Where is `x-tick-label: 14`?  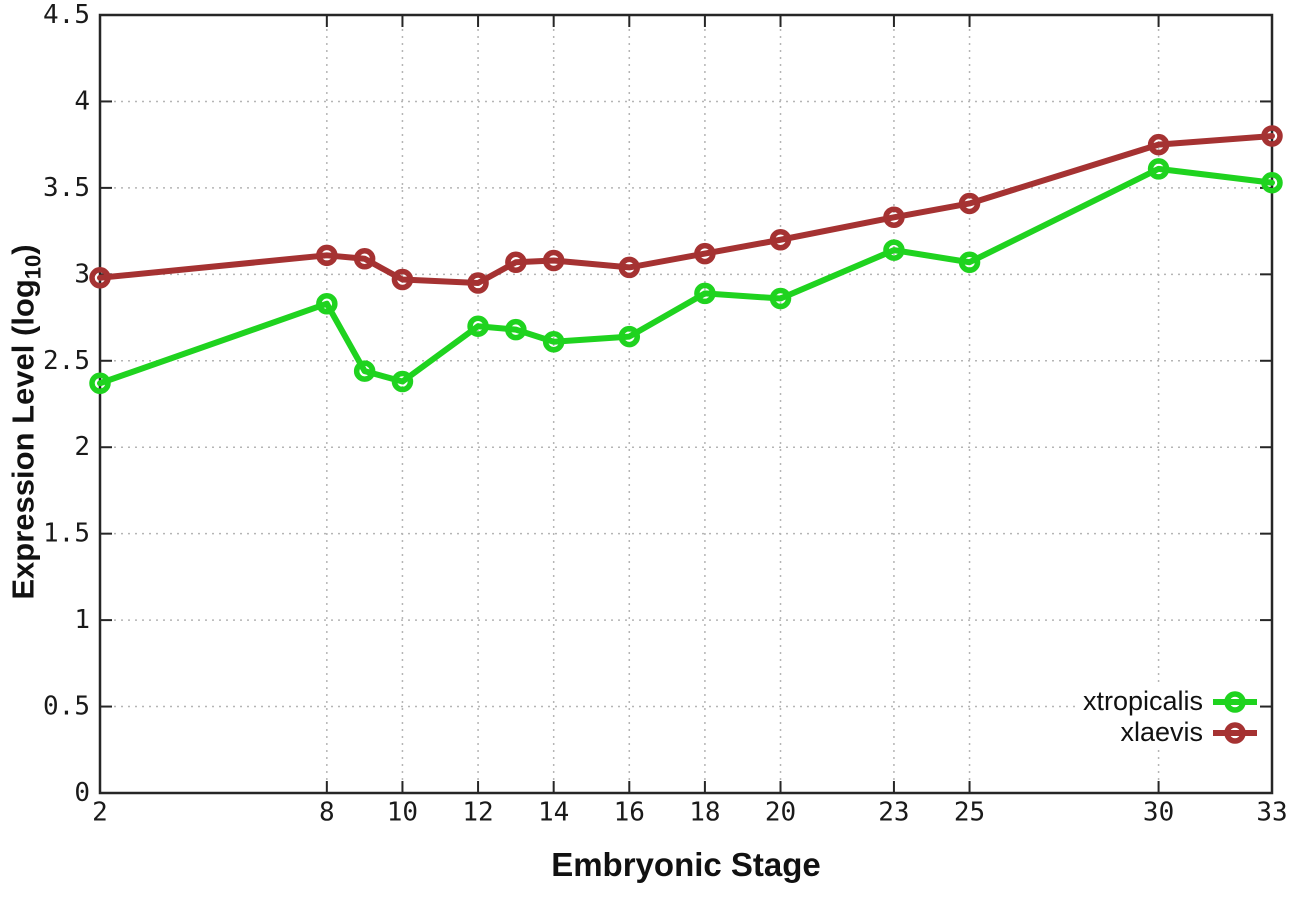
x-tick-label: 14 is located at coordinates (553, 812).